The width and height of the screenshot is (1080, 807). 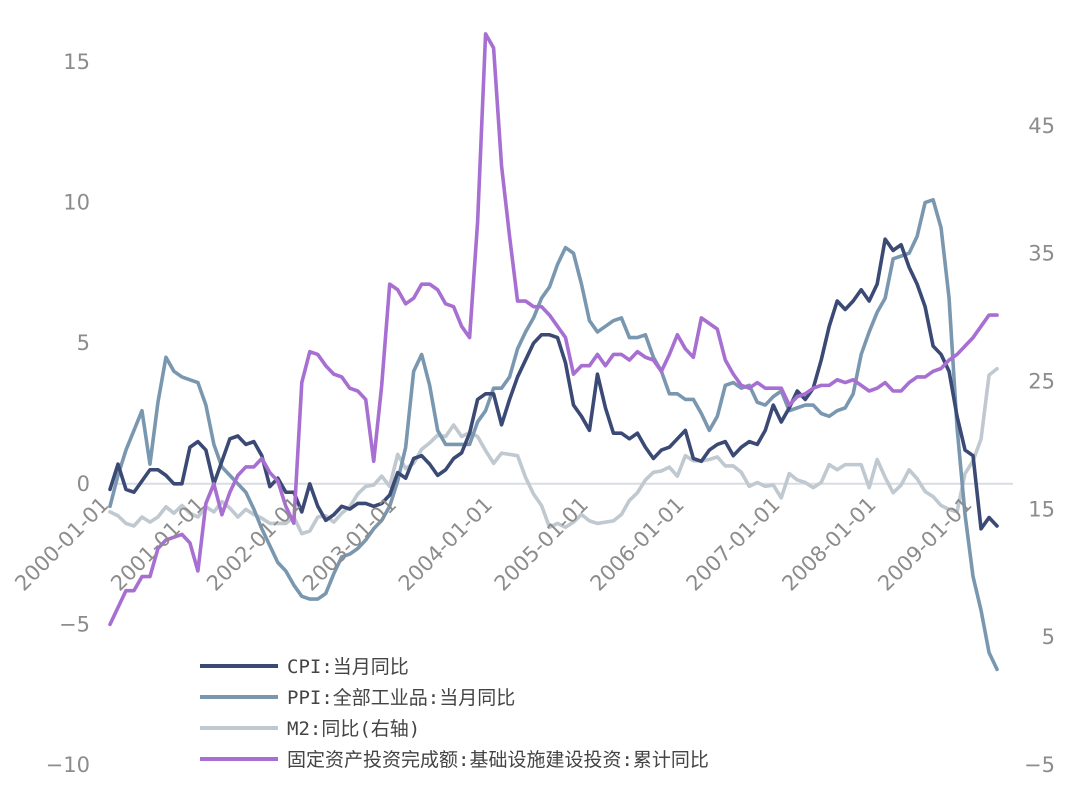 I want to click on x-tick-label: 2006-01-01, so click(x=637, y=543).